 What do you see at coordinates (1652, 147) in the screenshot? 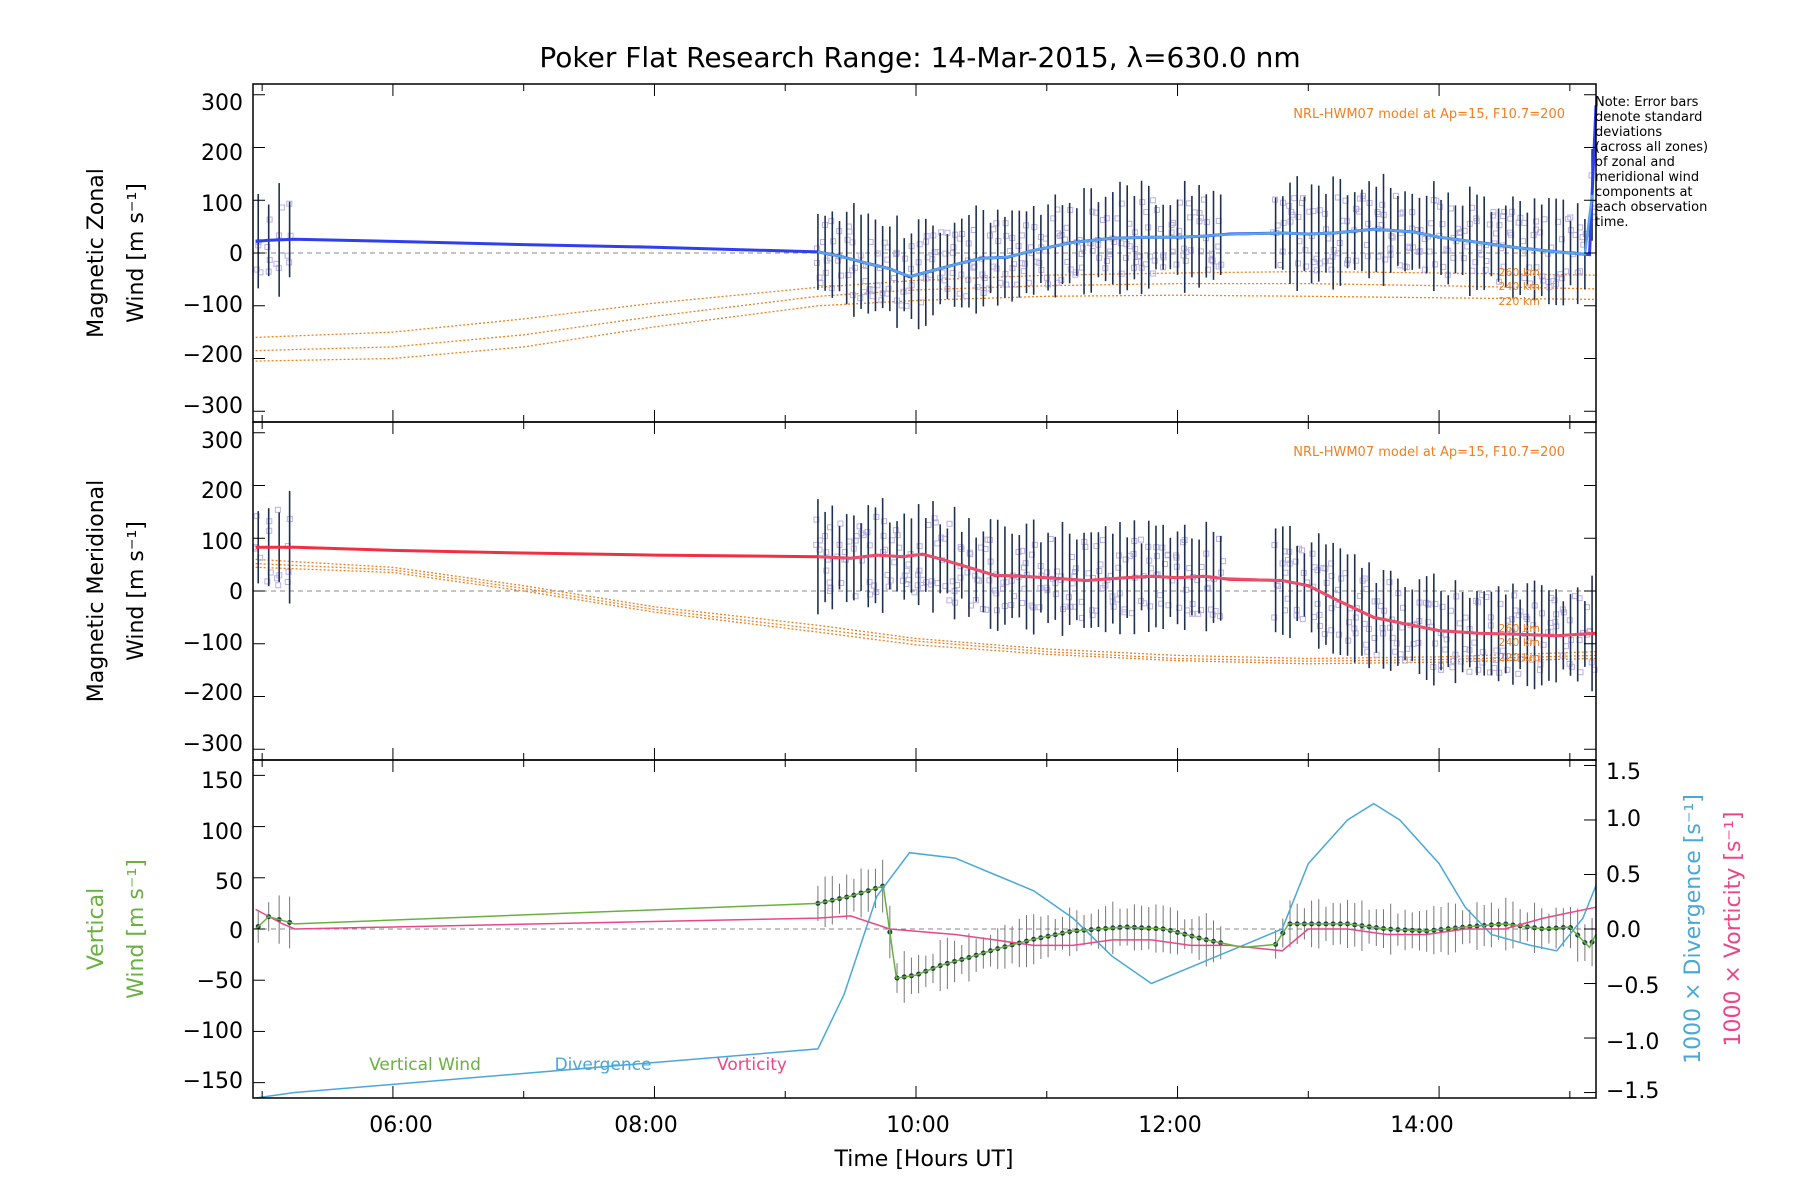
I see `note-line: (across all zones)` at bounding box center [1652, 147].